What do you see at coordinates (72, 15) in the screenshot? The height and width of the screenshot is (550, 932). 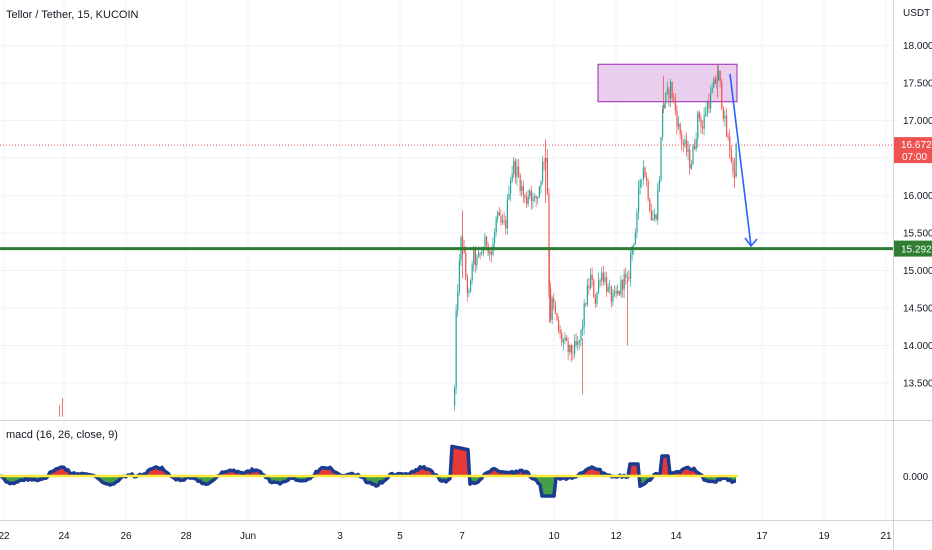 I see `chart-title: Tellor / Tether, 15, KUCOIN` at bounding box center [72, 15].